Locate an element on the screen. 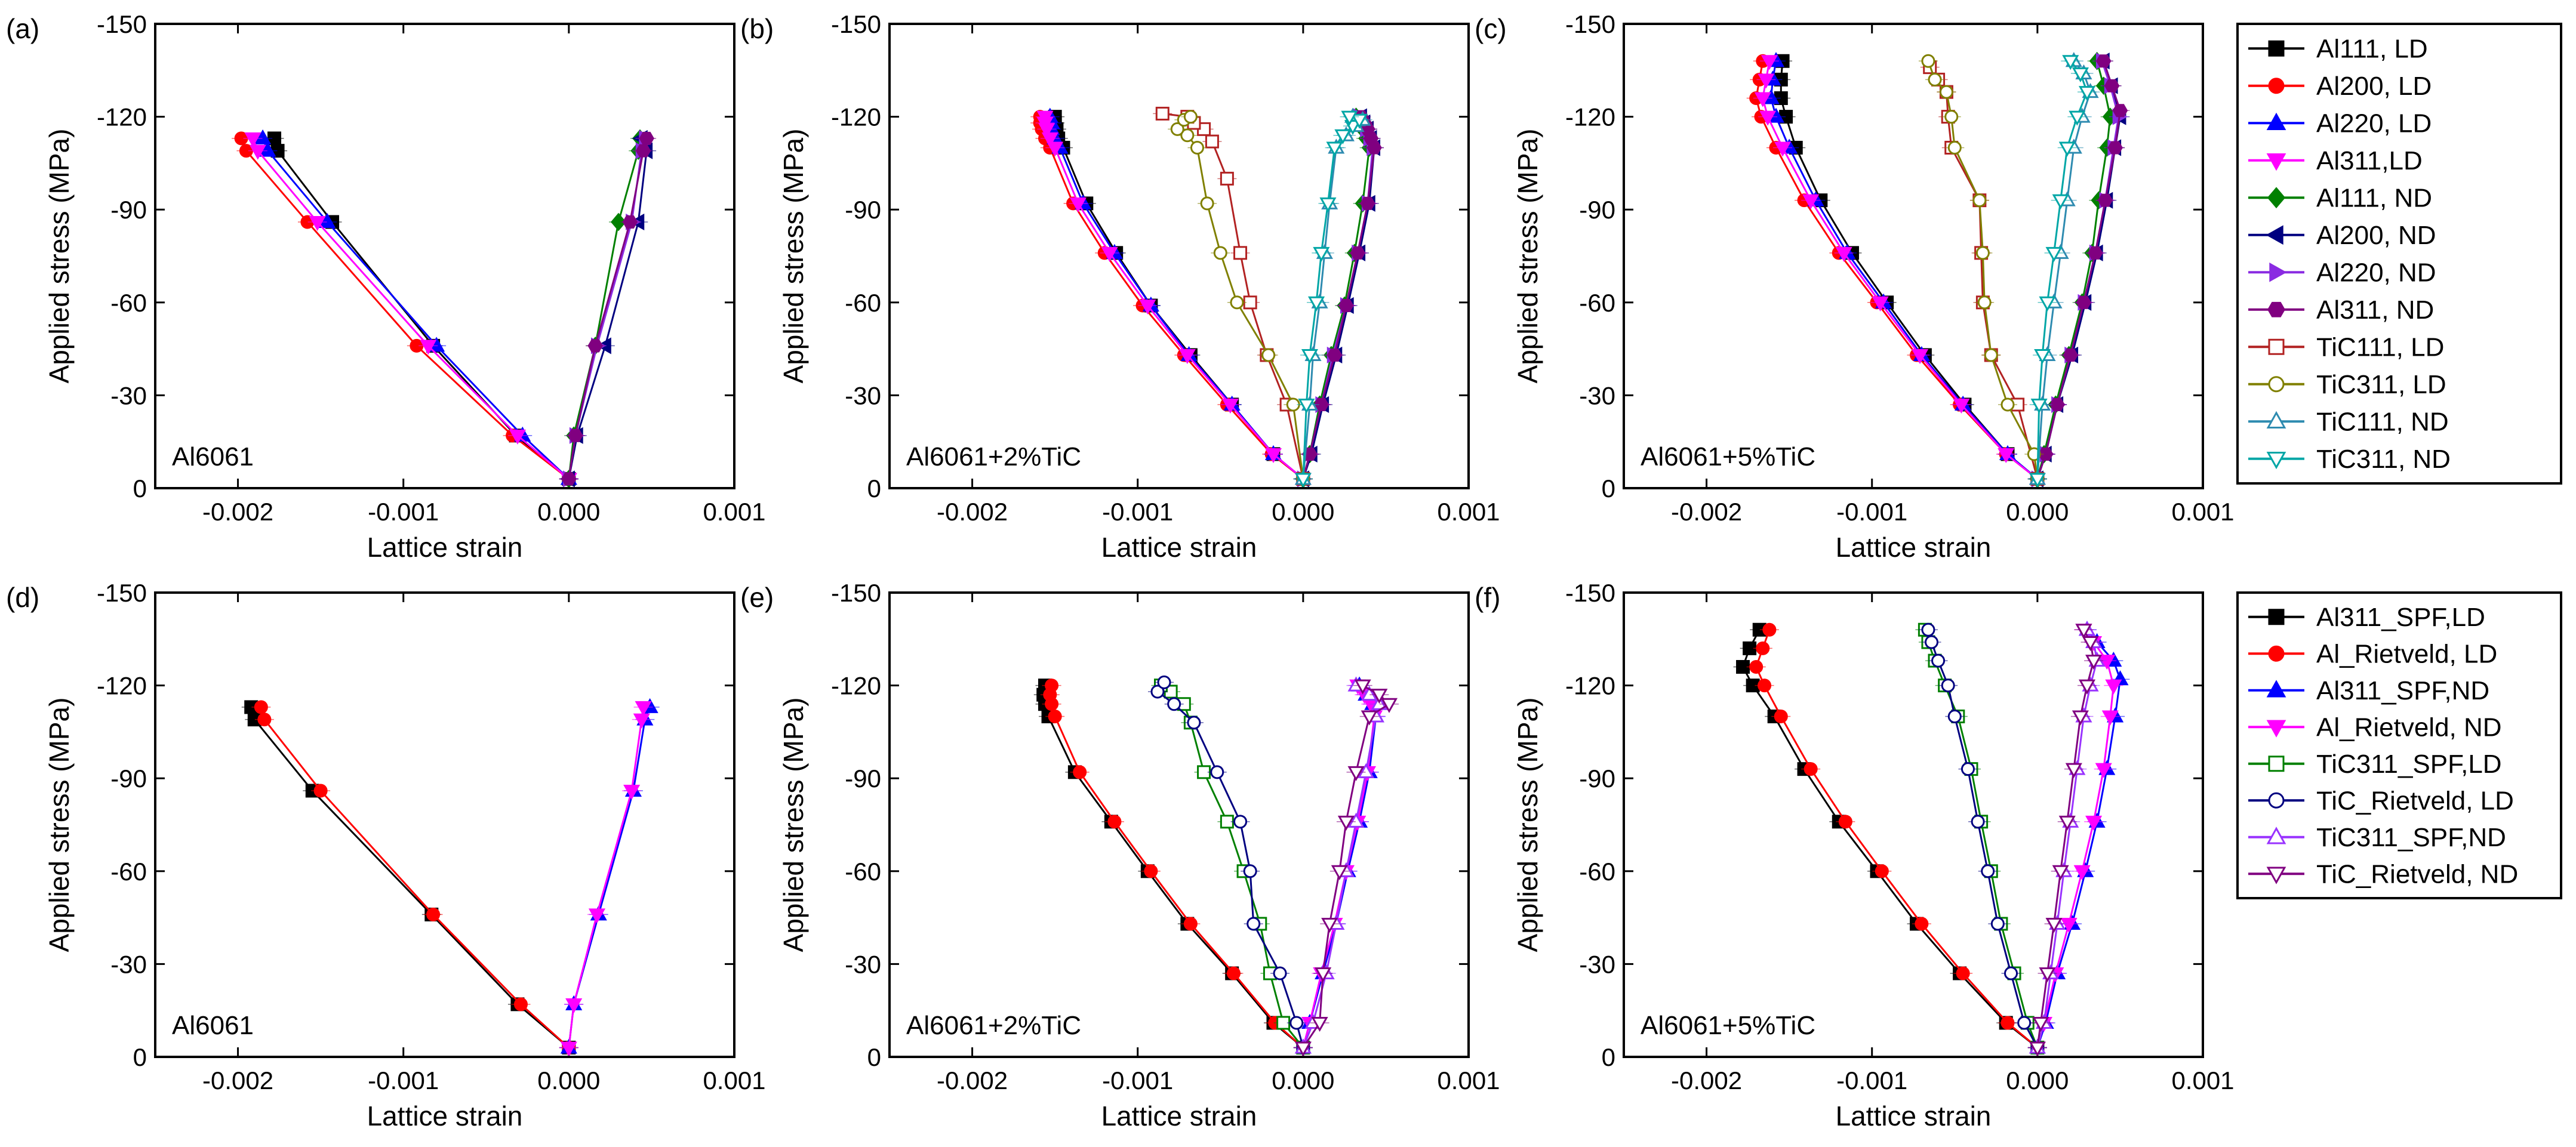 The width and height of the screenshot is (2576, 1147). legend-frame is located at coordinates (2399, 254).